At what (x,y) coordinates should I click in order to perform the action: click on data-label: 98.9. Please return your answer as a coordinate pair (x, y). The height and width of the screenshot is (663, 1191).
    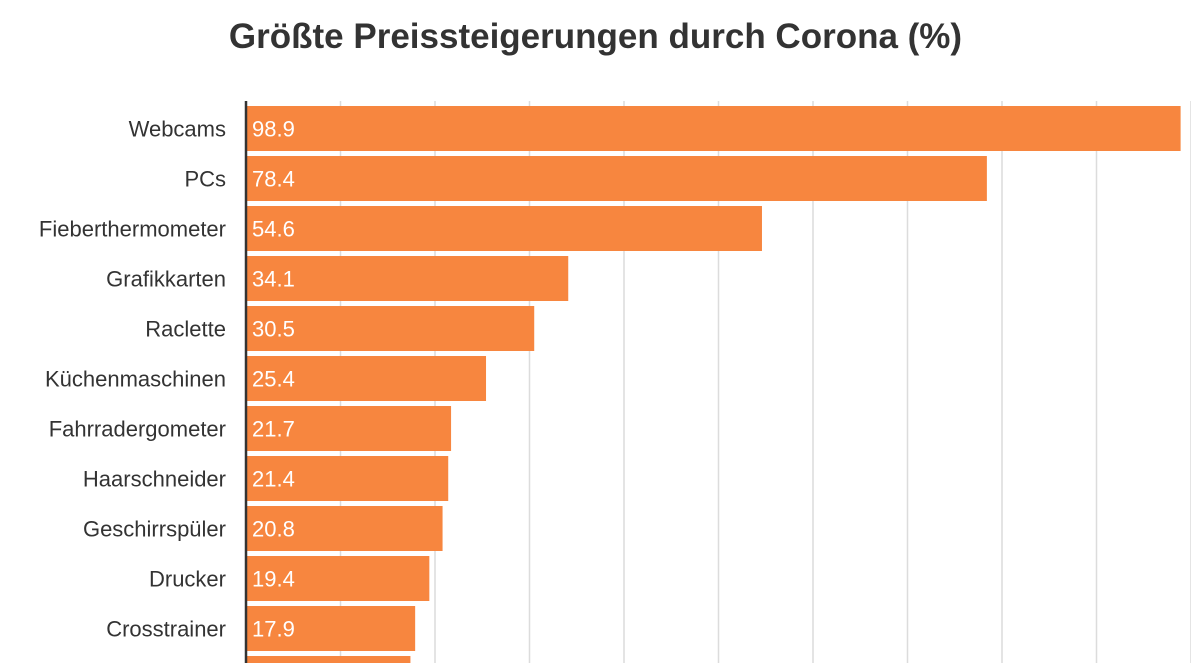
    Looking at the image, I should click on (273, 129).